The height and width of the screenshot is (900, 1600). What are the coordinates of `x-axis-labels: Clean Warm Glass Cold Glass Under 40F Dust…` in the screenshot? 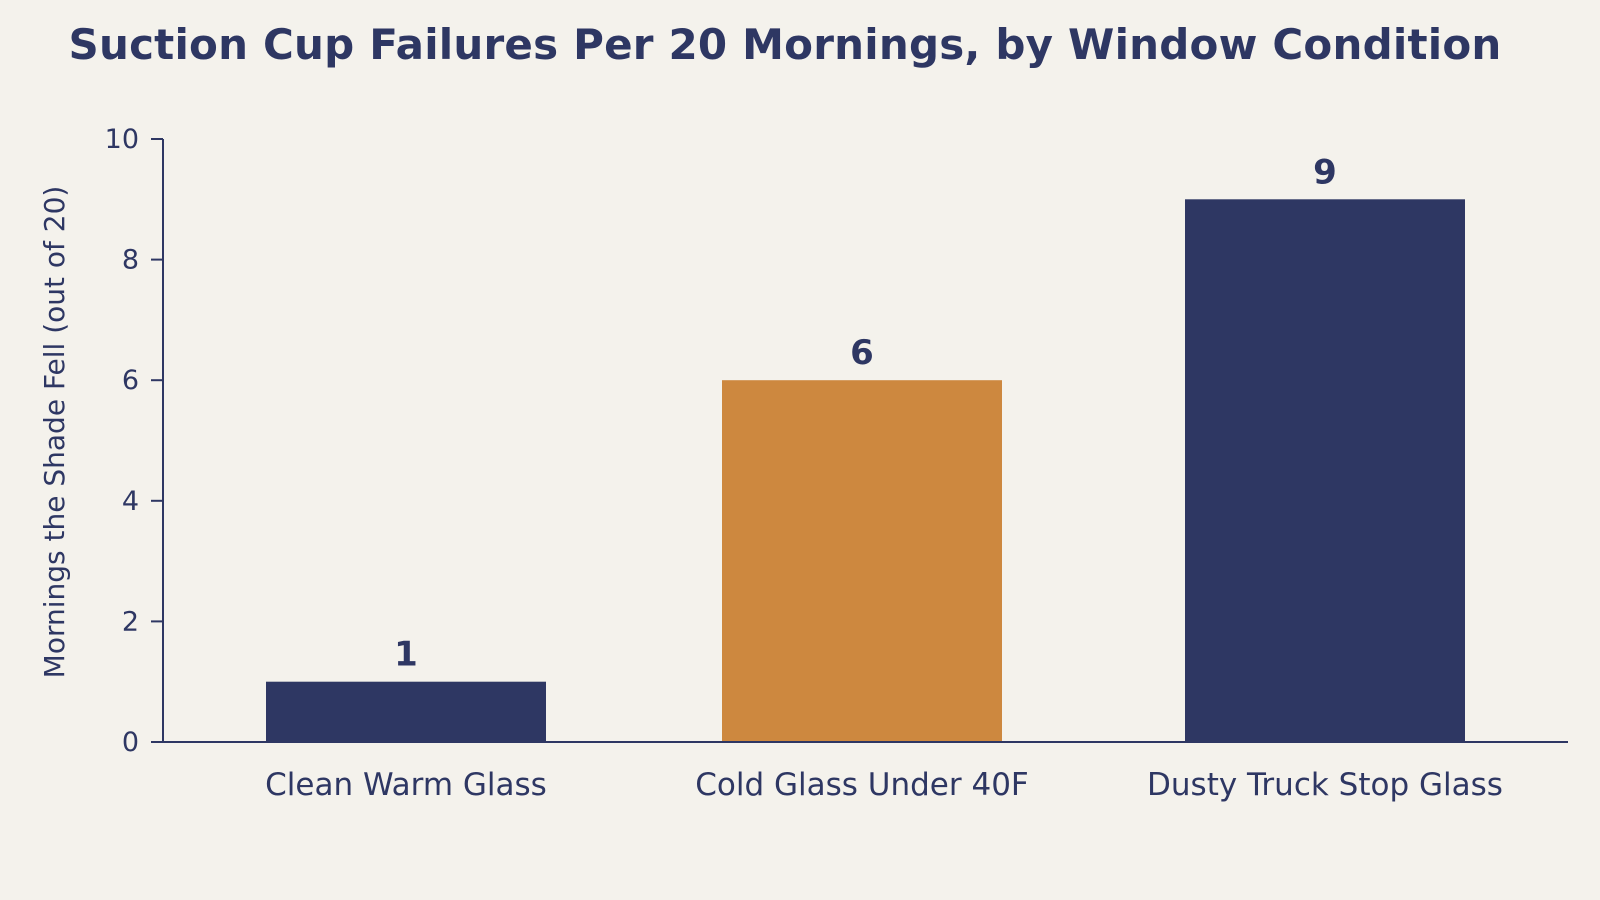 It's located at (884, 785).